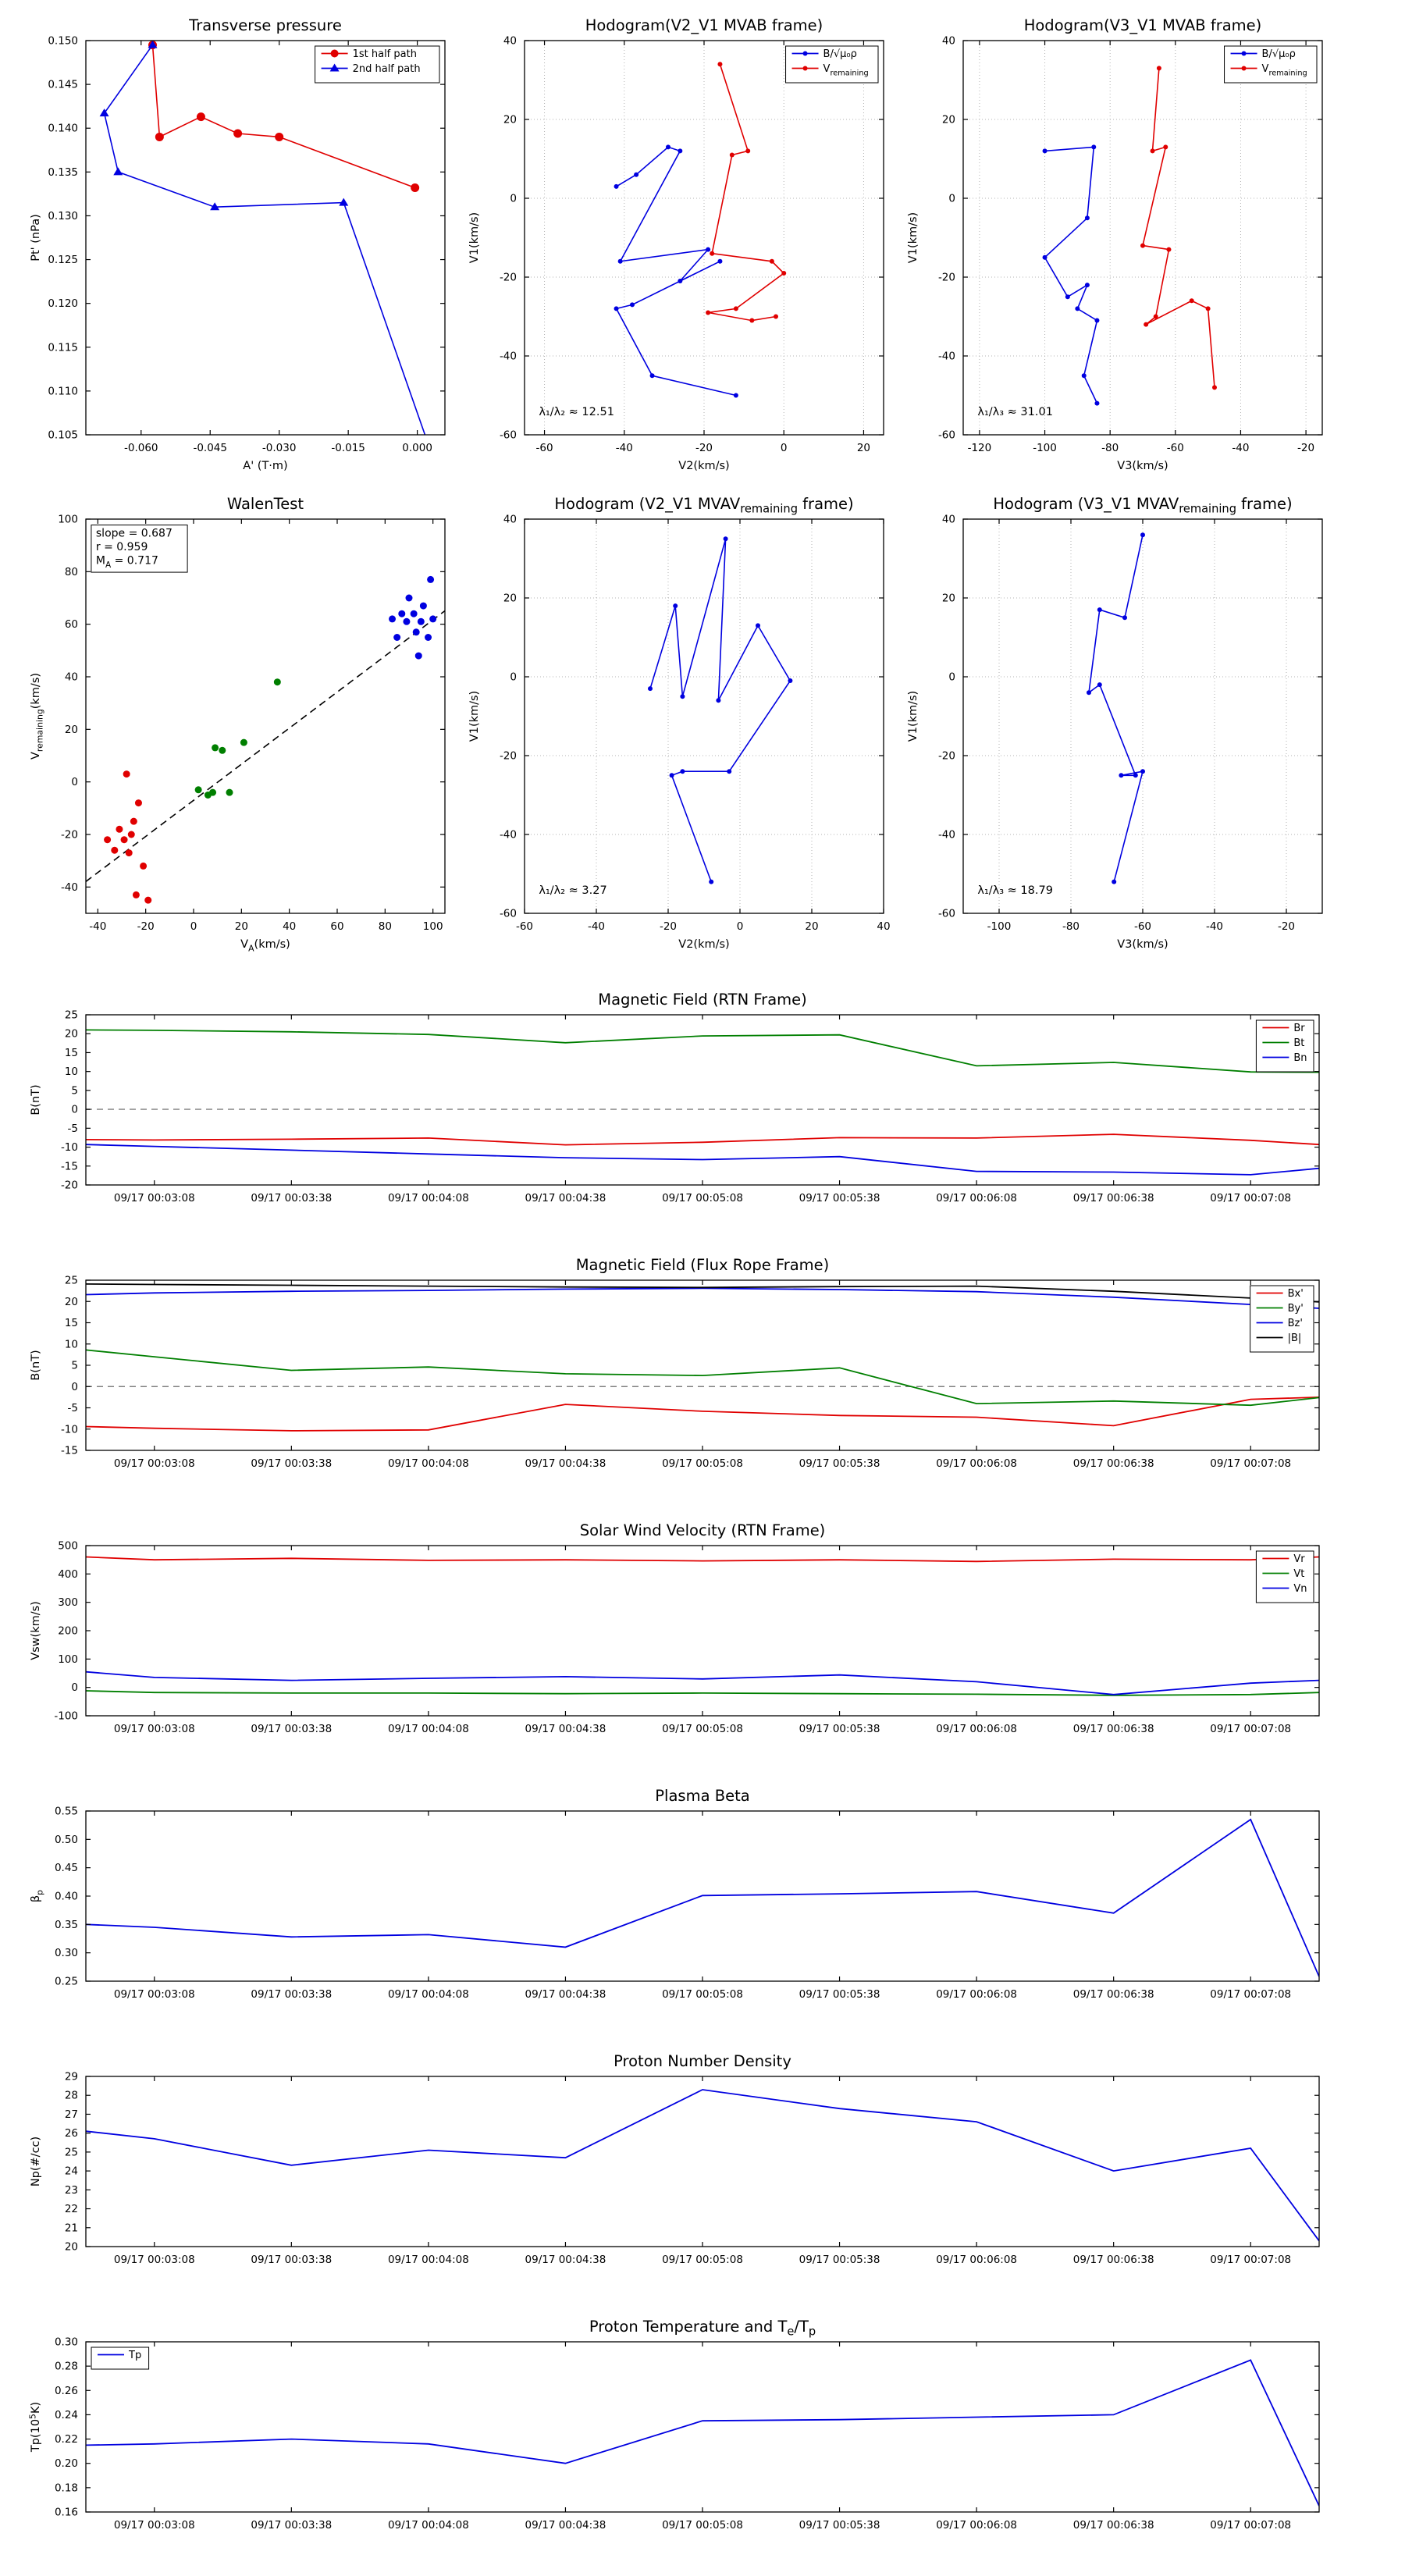 This screenshot has height=2576, width=1405. What do you see at coordinates (1250, 1198) in the screenshot?
I see `x-tick-label: 09/17 00:07:08` at bounding box center [1250, 1198].